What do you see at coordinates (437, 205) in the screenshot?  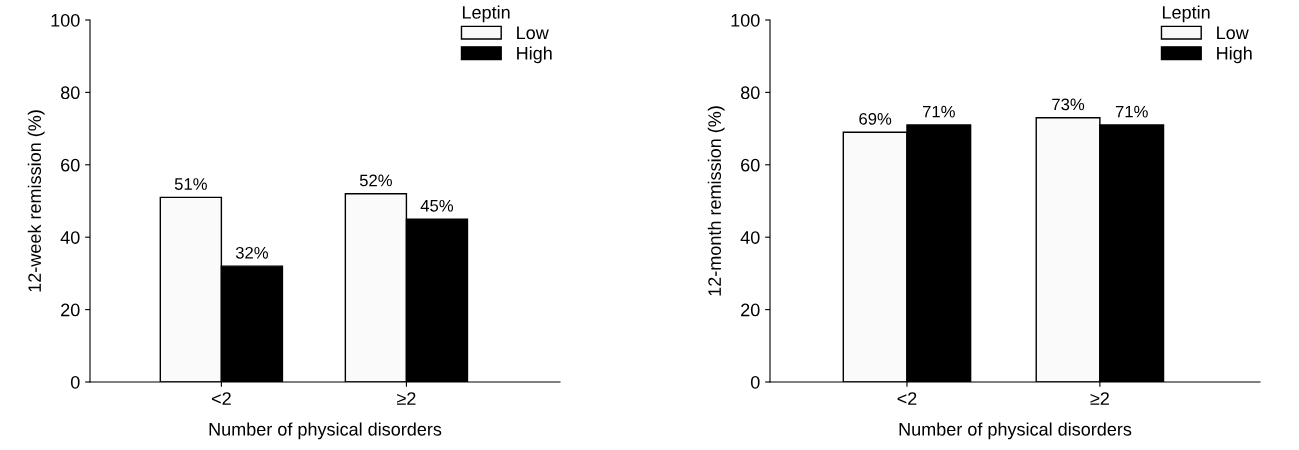 I see `data-label: 45%` at bounding box center [437, 205].